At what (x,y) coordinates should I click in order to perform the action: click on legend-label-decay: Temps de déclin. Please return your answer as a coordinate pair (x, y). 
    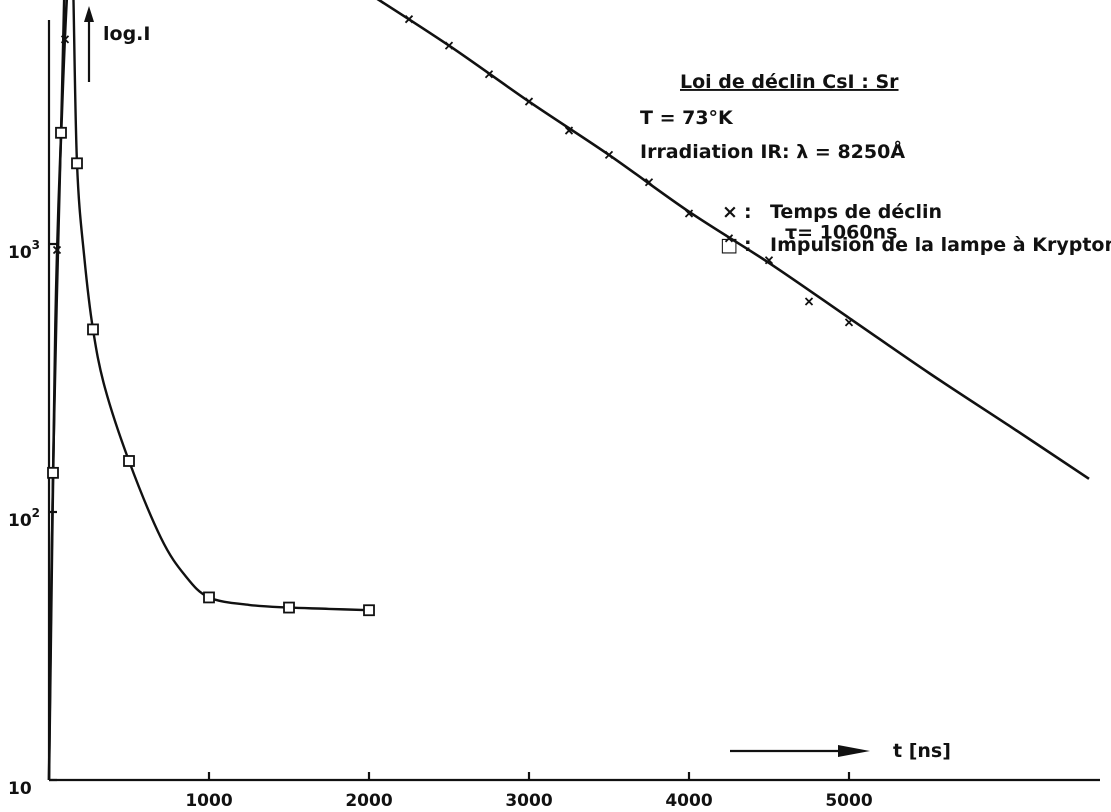
    Looking at the image, I should click on (856, 212).